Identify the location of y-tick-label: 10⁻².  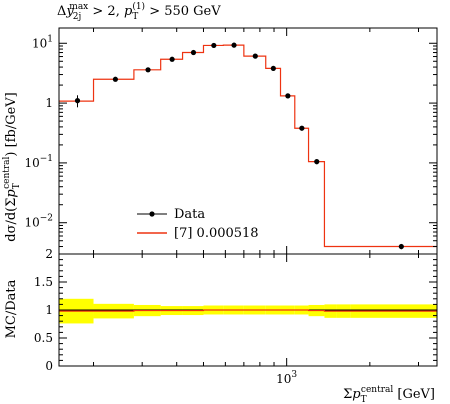
(38, 222).